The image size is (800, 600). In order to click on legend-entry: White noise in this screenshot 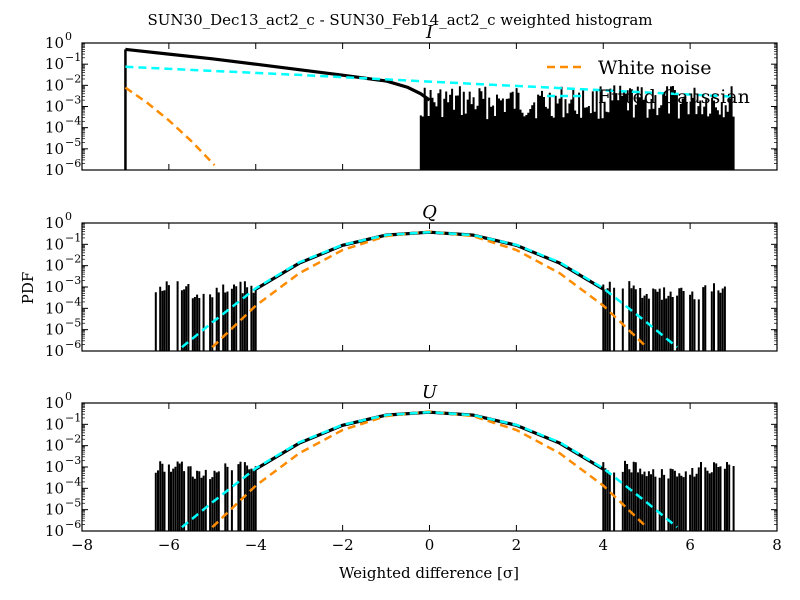, I will do `click(629, 68)`.